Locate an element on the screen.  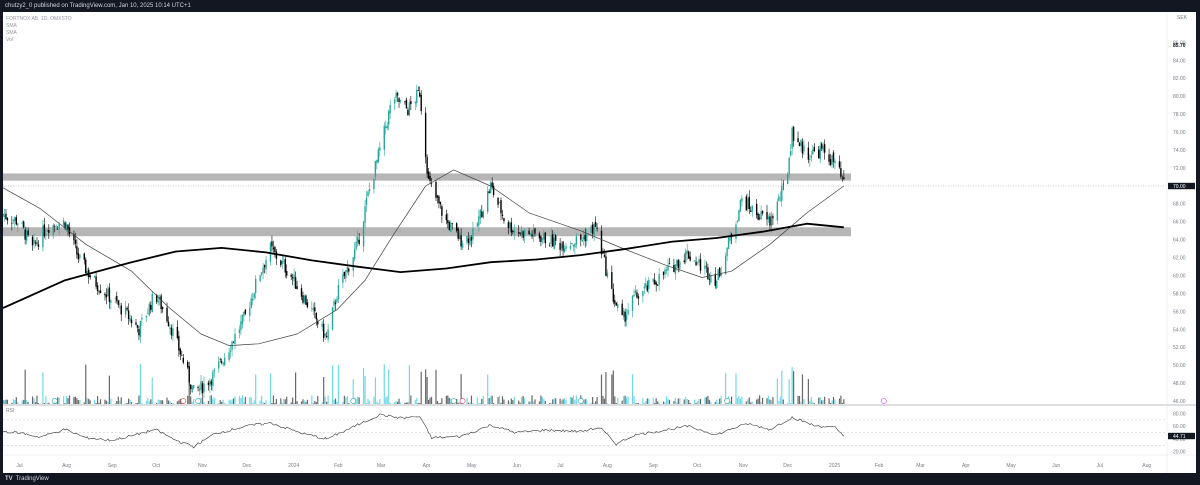
indicator-legend-2: SMA is located at coordinates (11, 33).